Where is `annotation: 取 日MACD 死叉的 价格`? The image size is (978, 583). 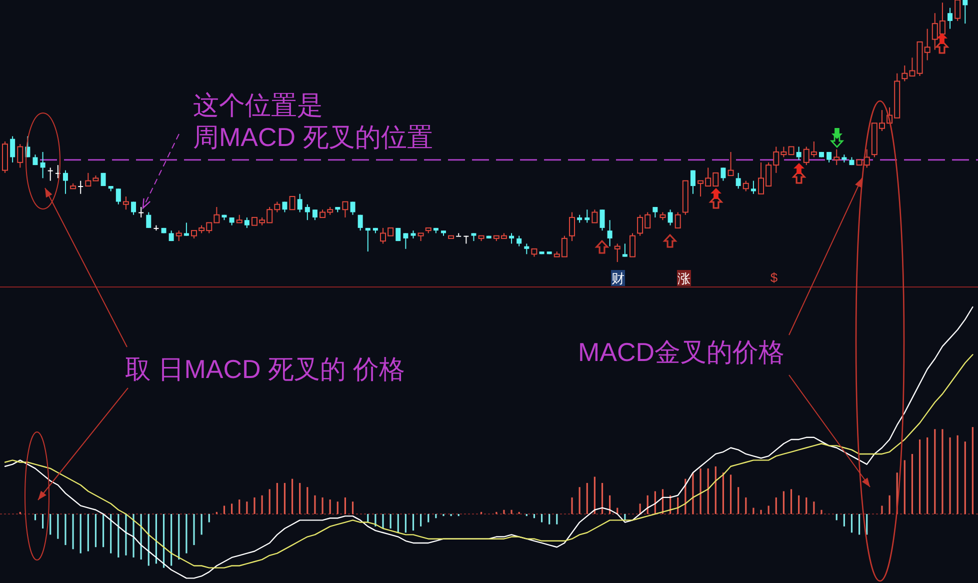
annotation: 取 日MACD 死叉的 价格 is located at coordinates (265, 369).